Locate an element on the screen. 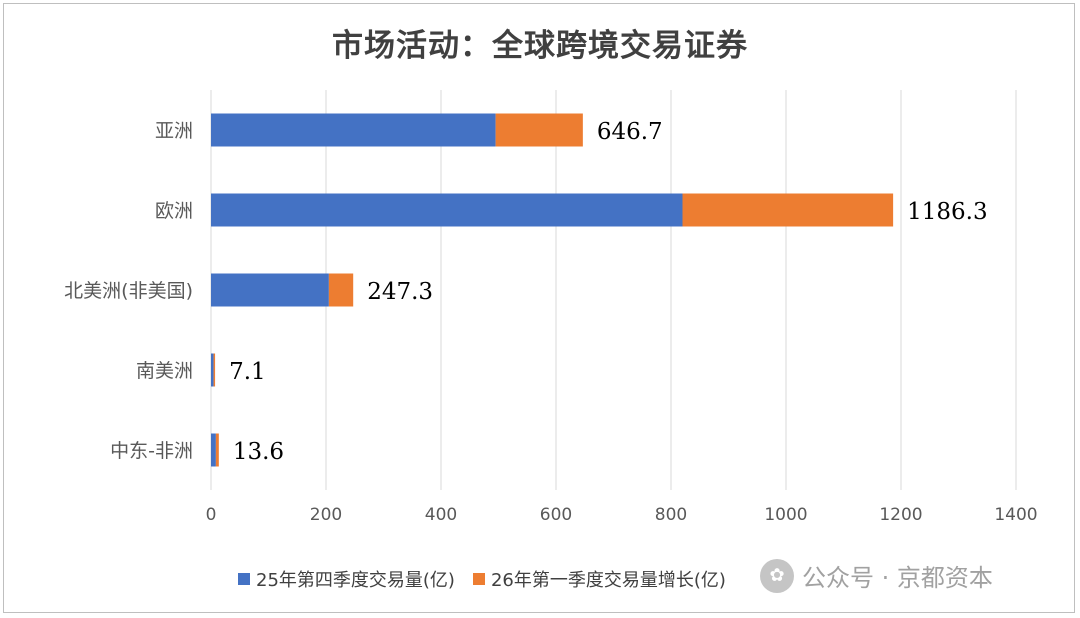 The height and width of the screenshot is (618, 1080). legend-label-series-2: 26年第一季度交易量增长(亿) is located at coordinates (608, 580).